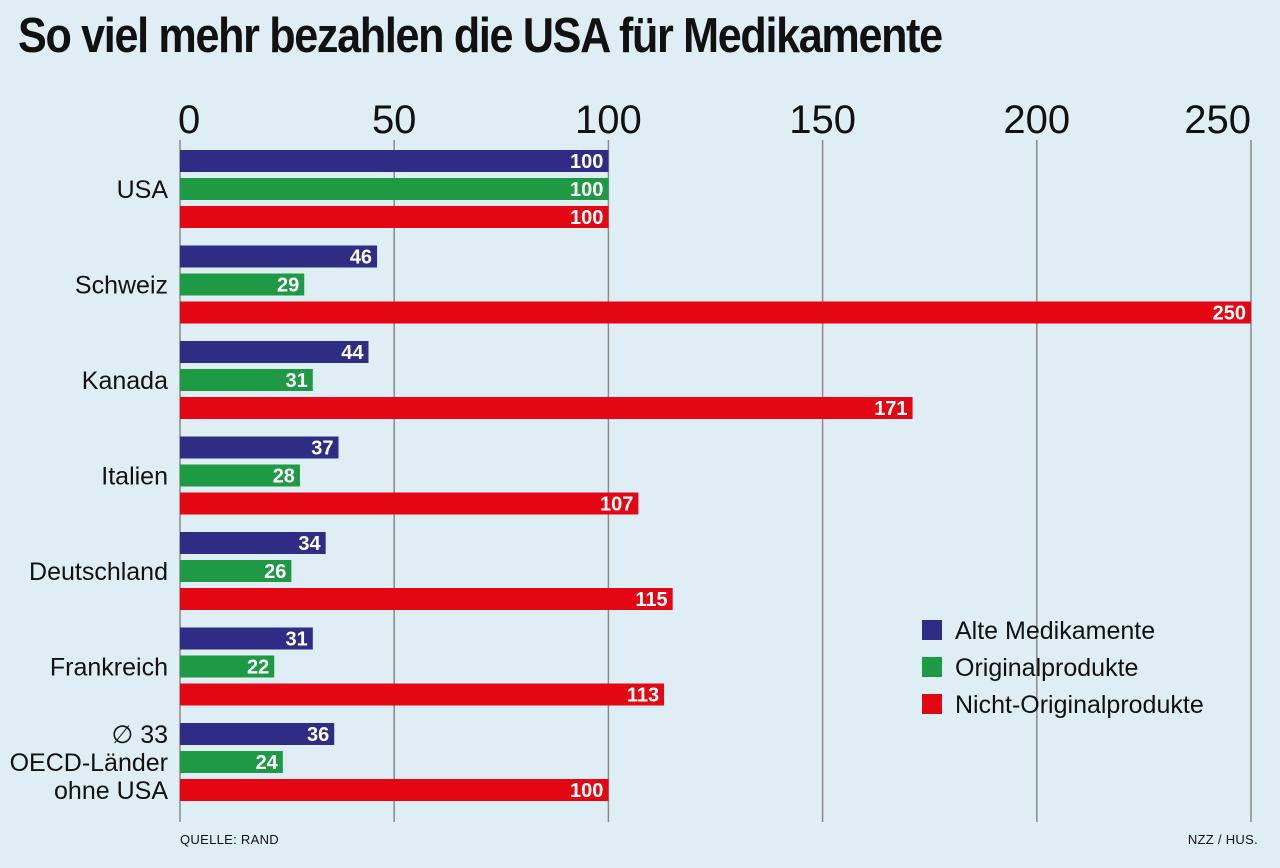 The height and width of the screenshot is (868, 1280). What do you see at coordinates (134, 477) in the screenshot?
I see `category-label: Italien` at bounding box center [134, 477].